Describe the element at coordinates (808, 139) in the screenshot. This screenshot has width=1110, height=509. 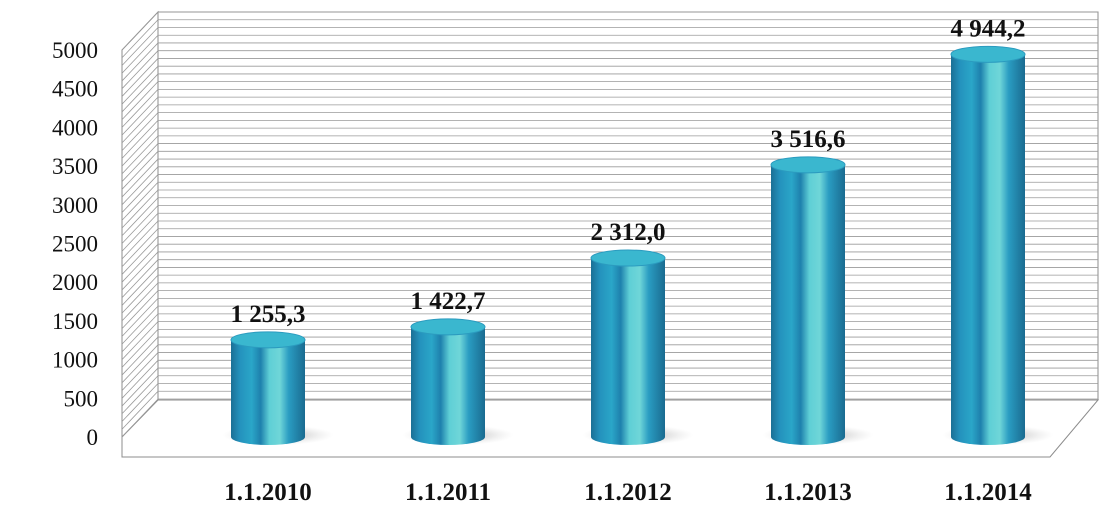
I see `data-label: 3 516,6` at that location.